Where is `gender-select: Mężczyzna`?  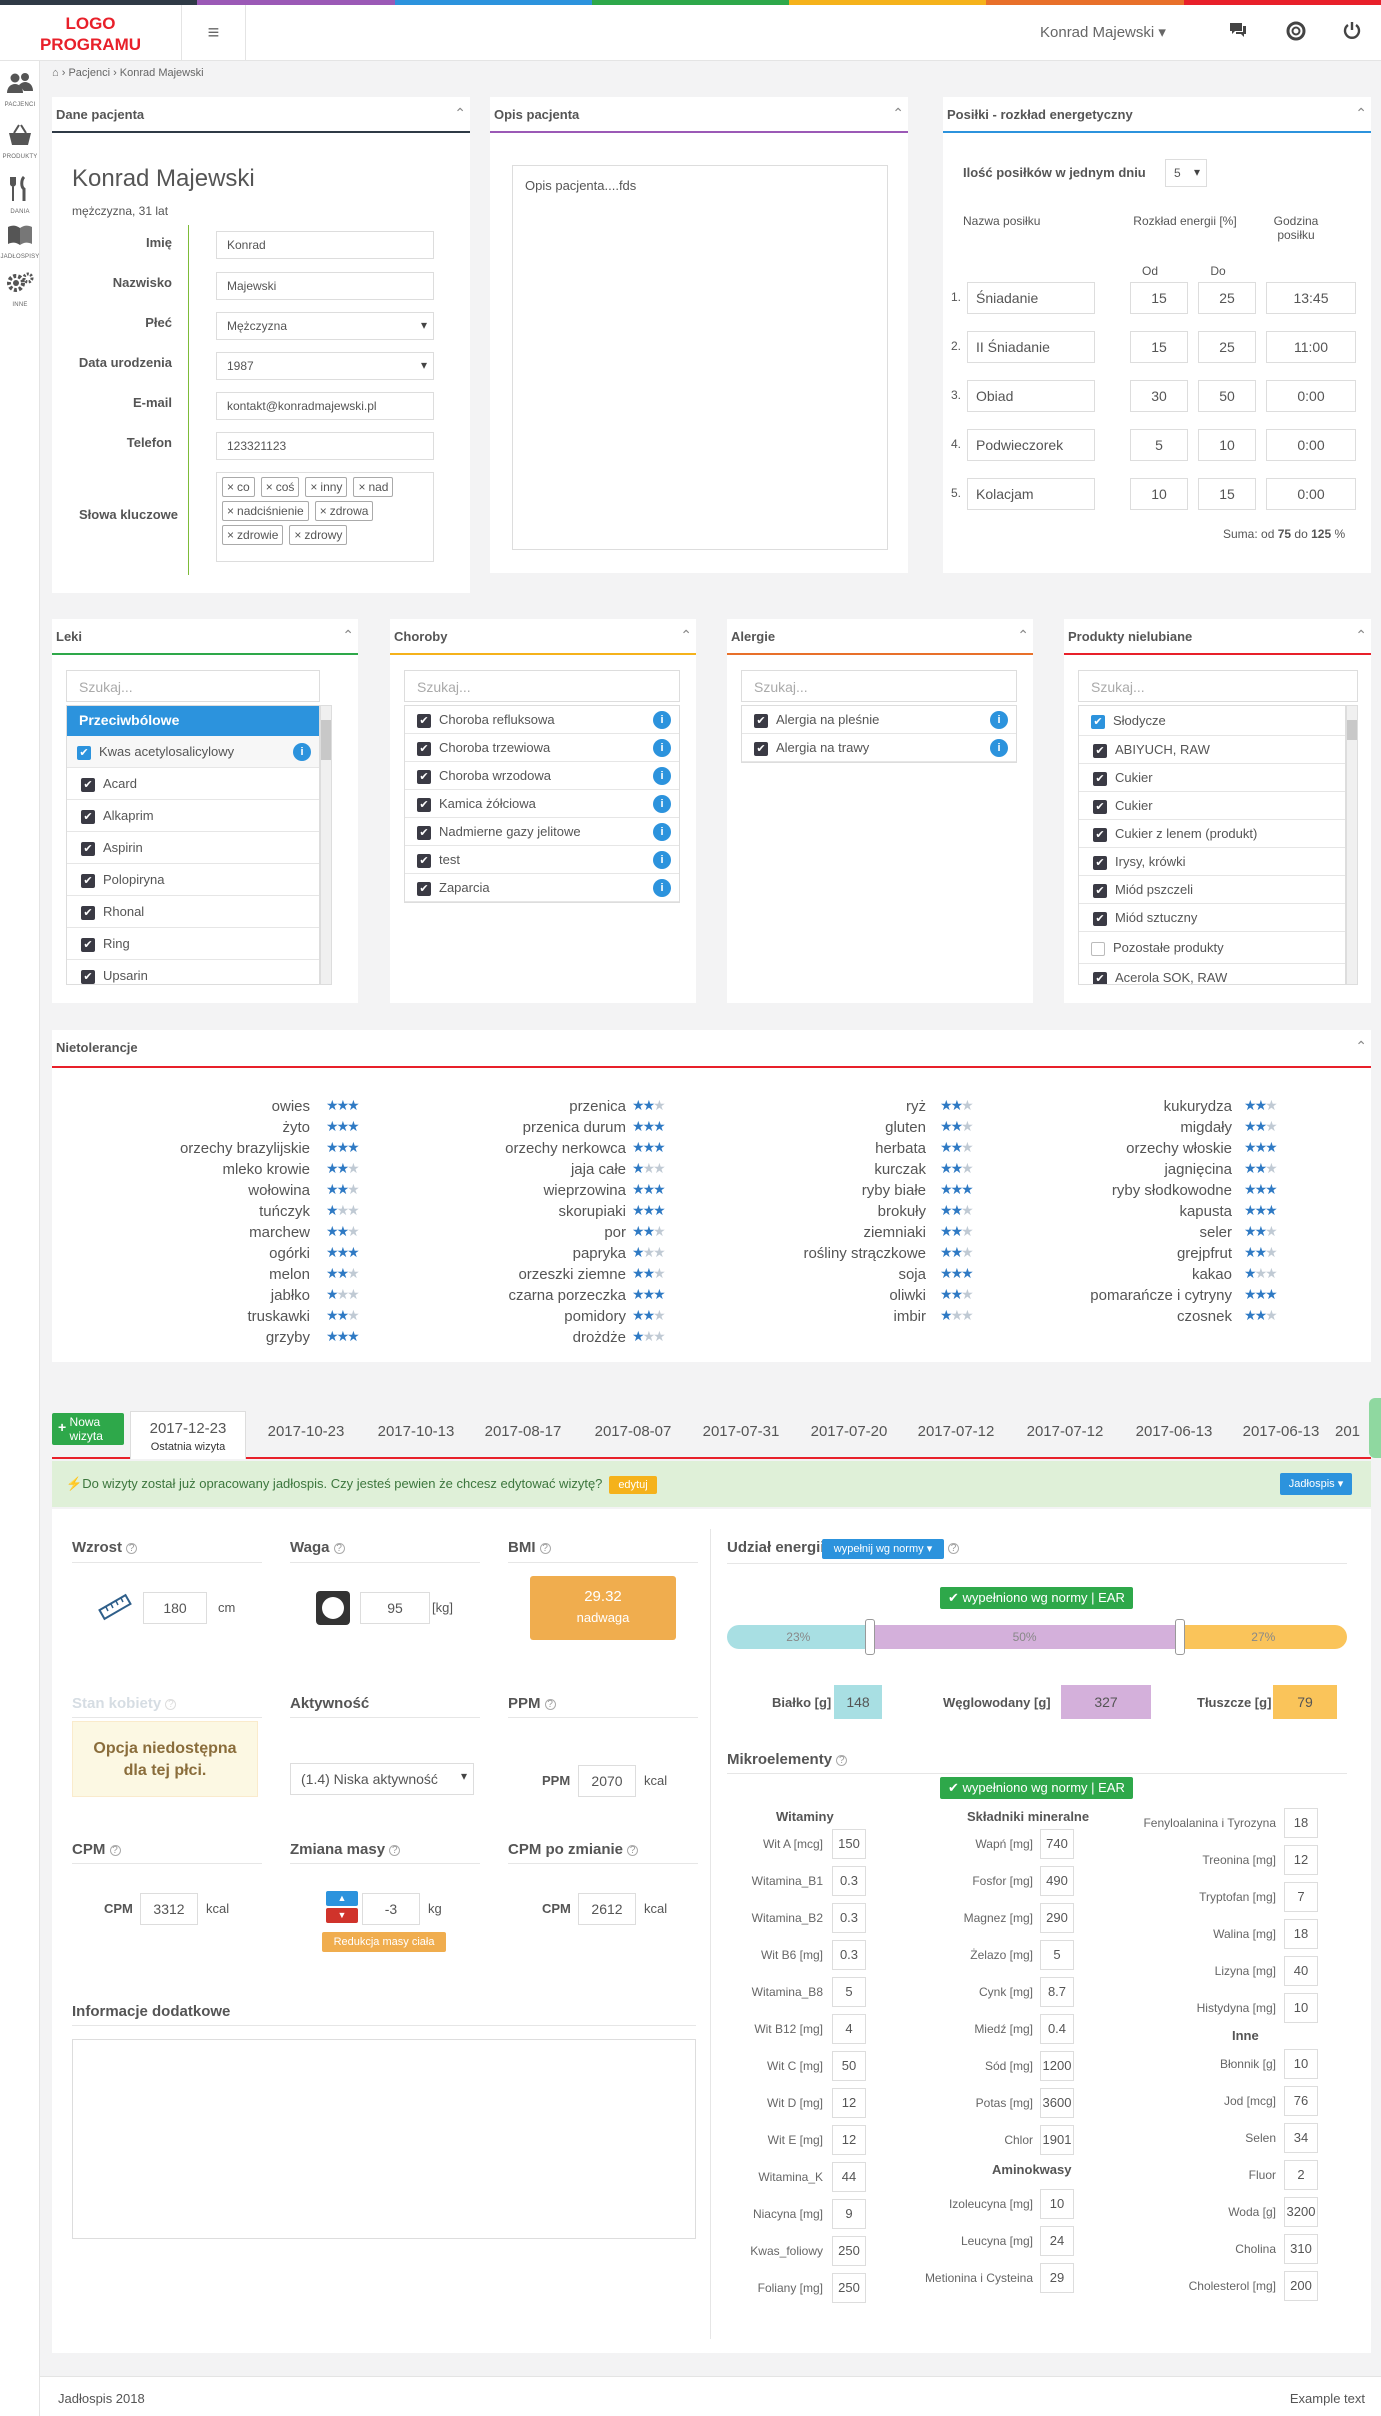 gender-select: Mężczyzna is located at coordinates (325, 326).